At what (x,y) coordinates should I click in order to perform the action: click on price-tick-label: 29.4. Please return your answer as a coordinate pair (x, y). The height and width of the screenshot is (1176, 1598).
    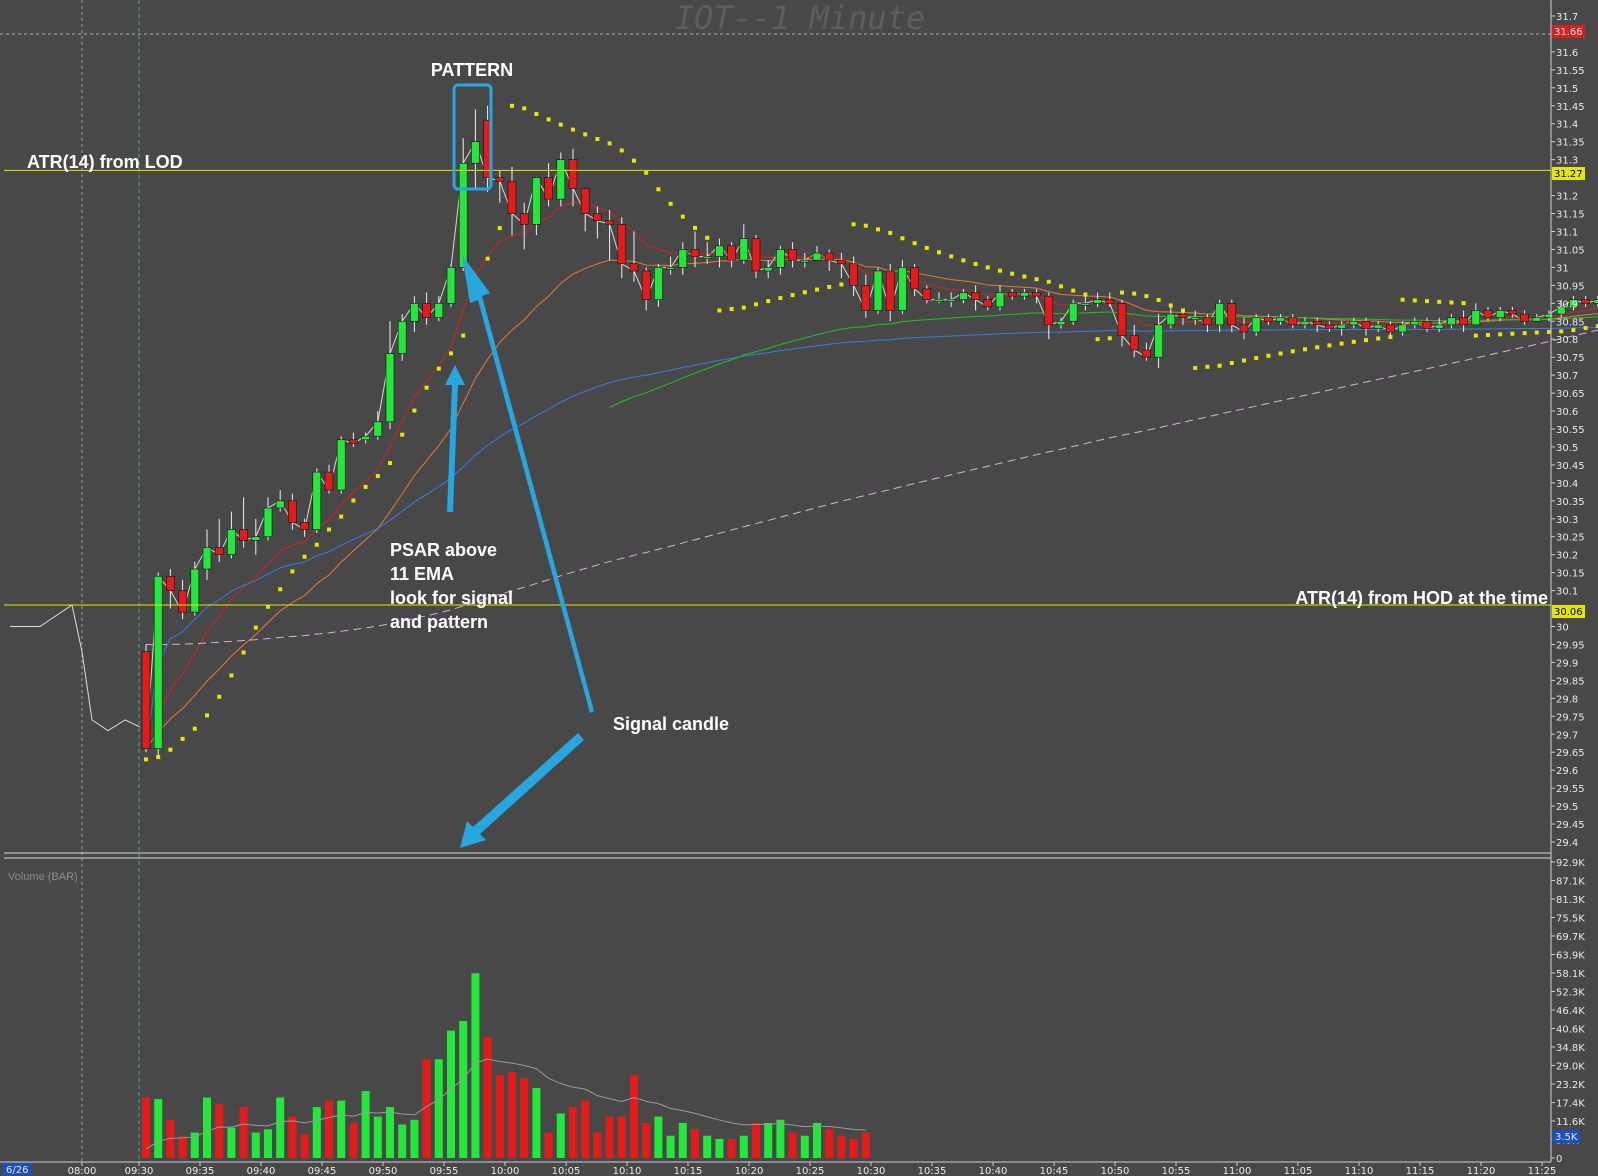
    Looking at the image, I should click on (1567, 843).